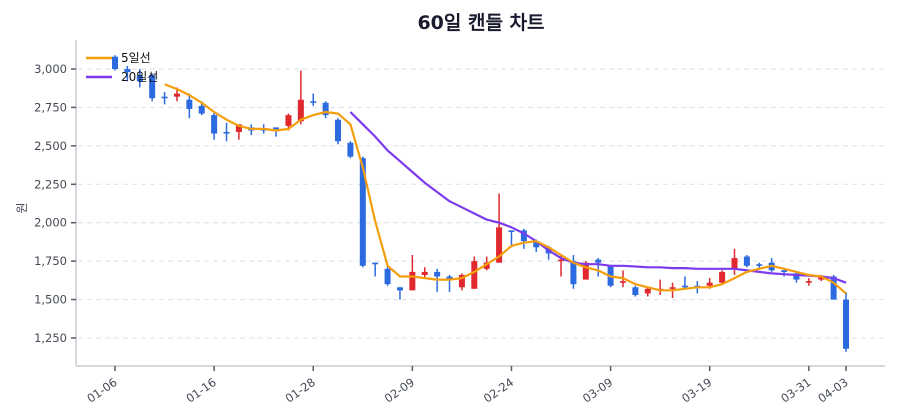  What do you see at coordinates (101, 390) in the screenshot?
I see `x-tick-label: 01-06` at bounding box center [101, 390].